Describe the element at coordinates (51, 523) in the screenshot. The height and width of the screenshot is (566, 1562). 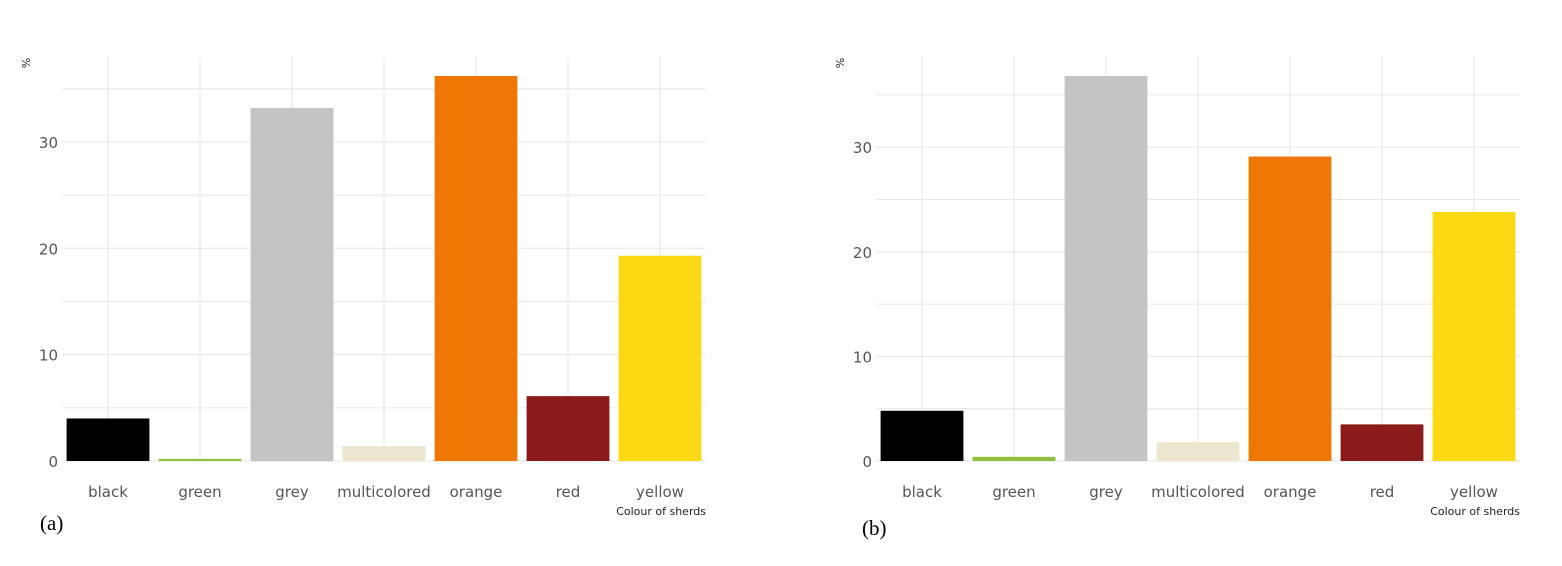
I see `panel-label: (a)` at that location.